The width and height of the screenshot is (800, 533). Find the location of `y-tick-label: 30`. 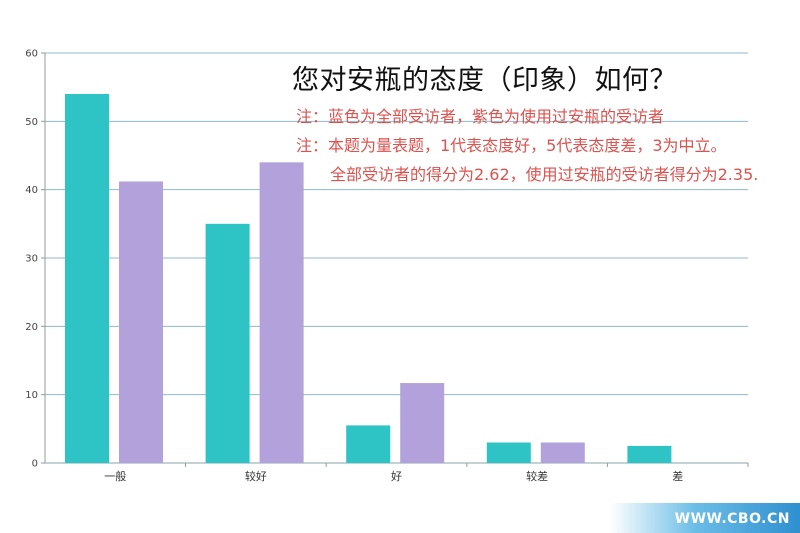

y-tick-label: 30 is located at coordinates (31, 259).